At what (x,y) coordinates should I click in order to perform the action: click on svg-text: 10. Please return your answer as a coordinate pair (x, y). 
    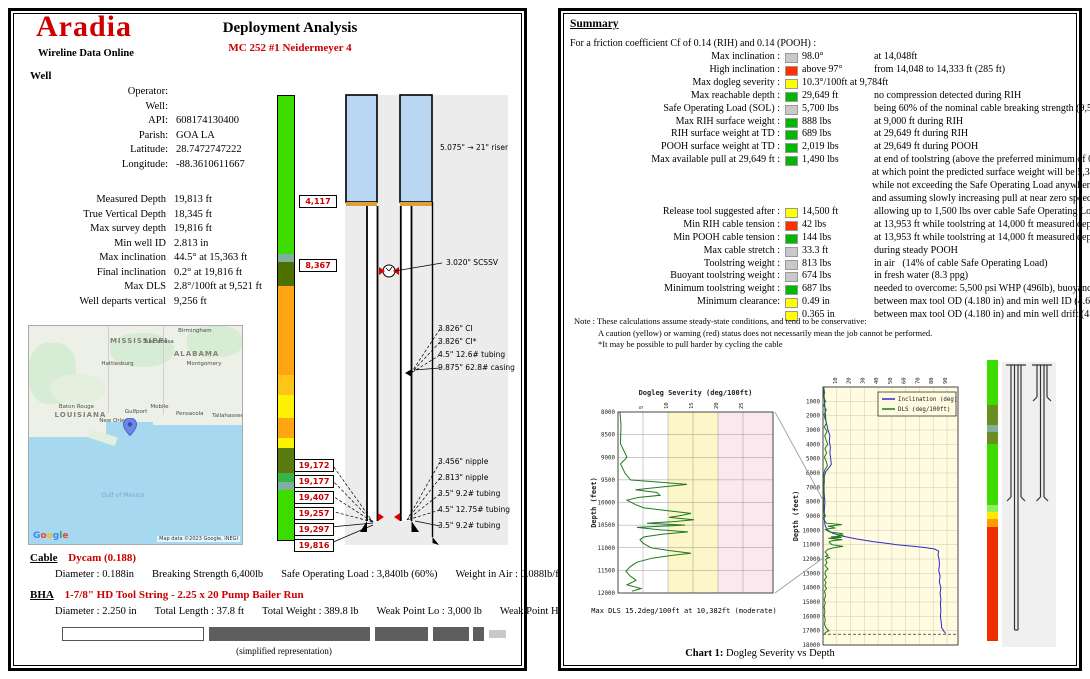
    Looking at the image, I should click on (667, 405).